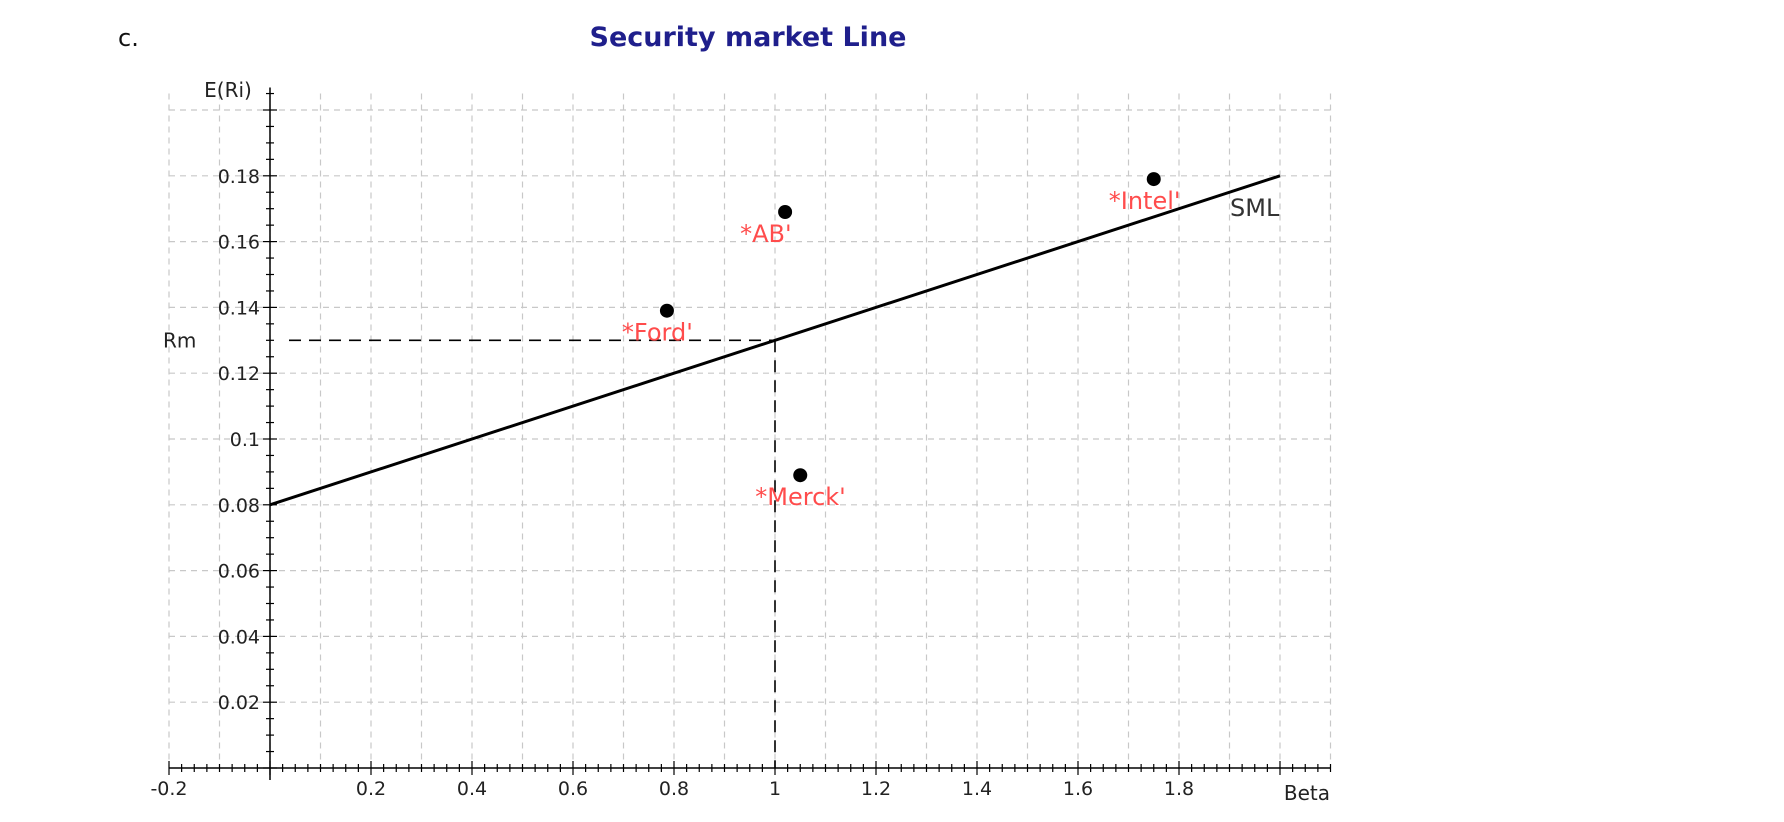 This screenshot has height=822, width=1784. I want to click on y-tick-label: 0.06, so click(239, 572).